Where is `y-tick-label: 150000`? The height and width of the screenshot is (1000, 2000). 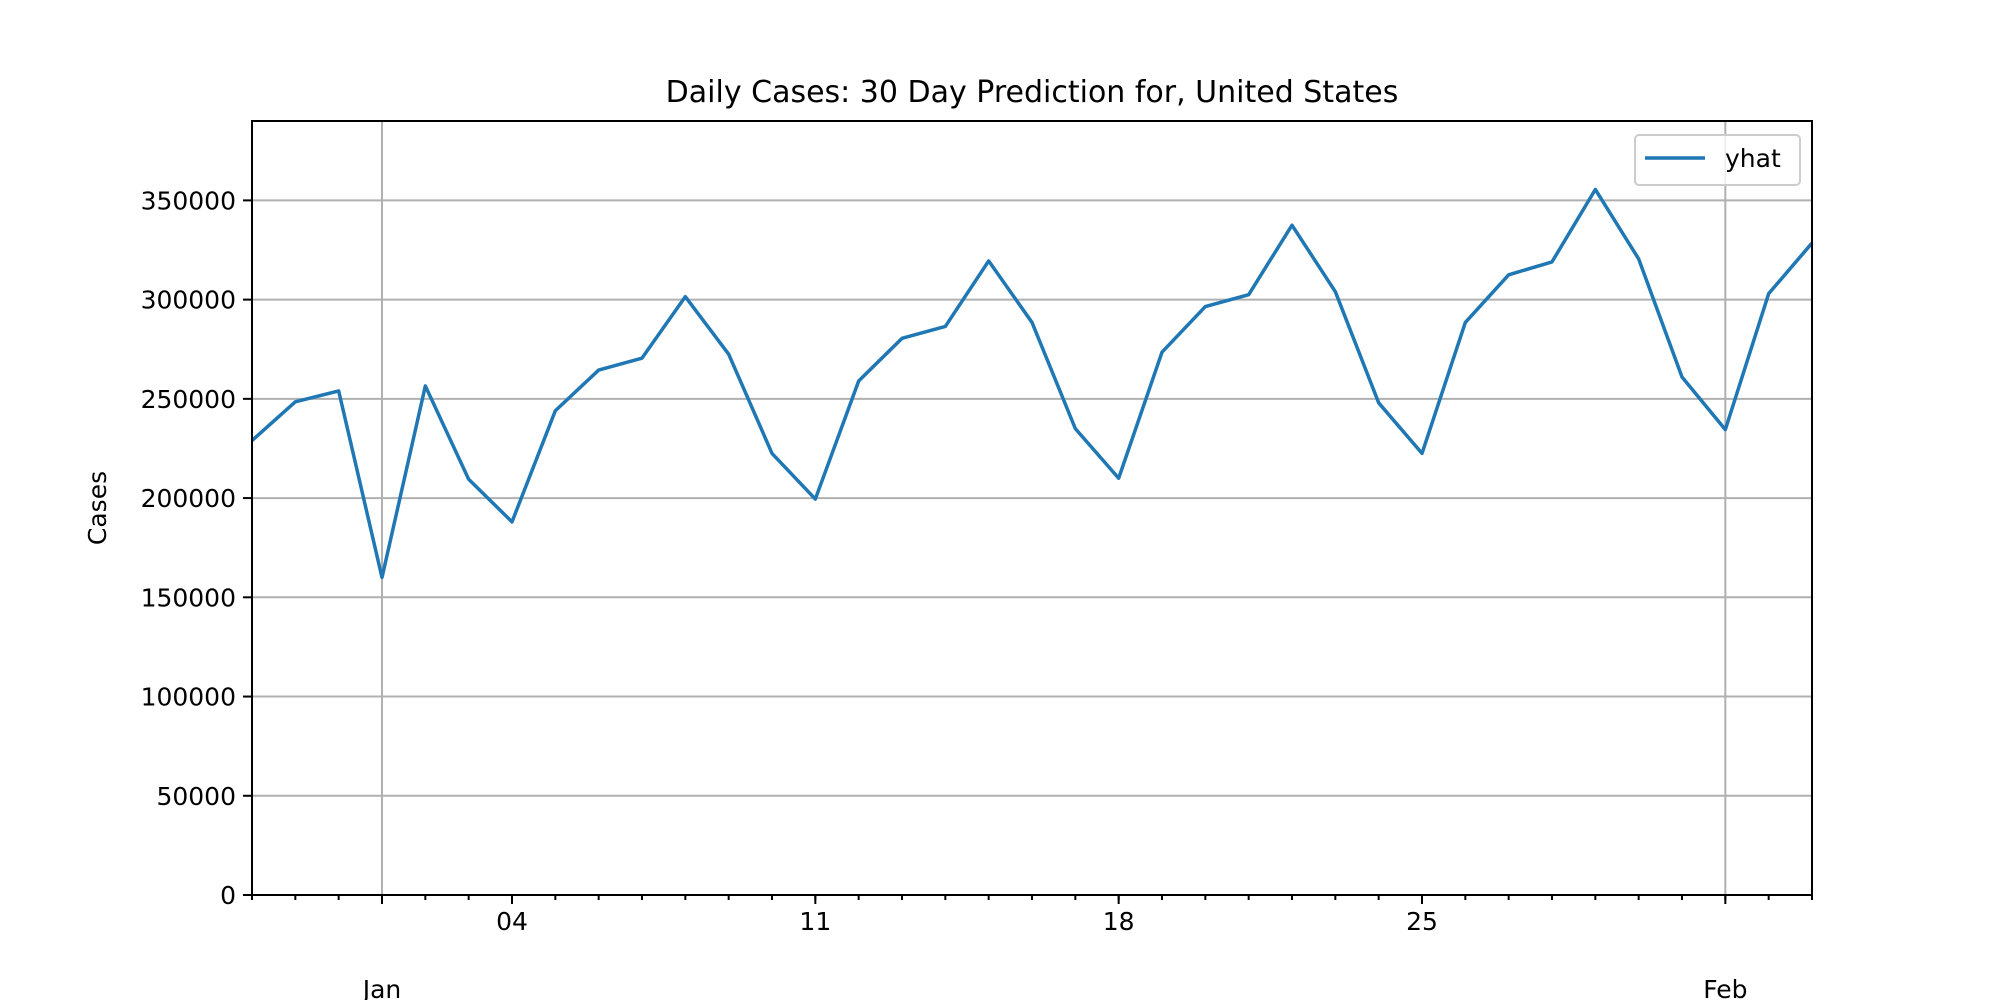
y-tick-label: 150000 is located at coordinates (188, 597).